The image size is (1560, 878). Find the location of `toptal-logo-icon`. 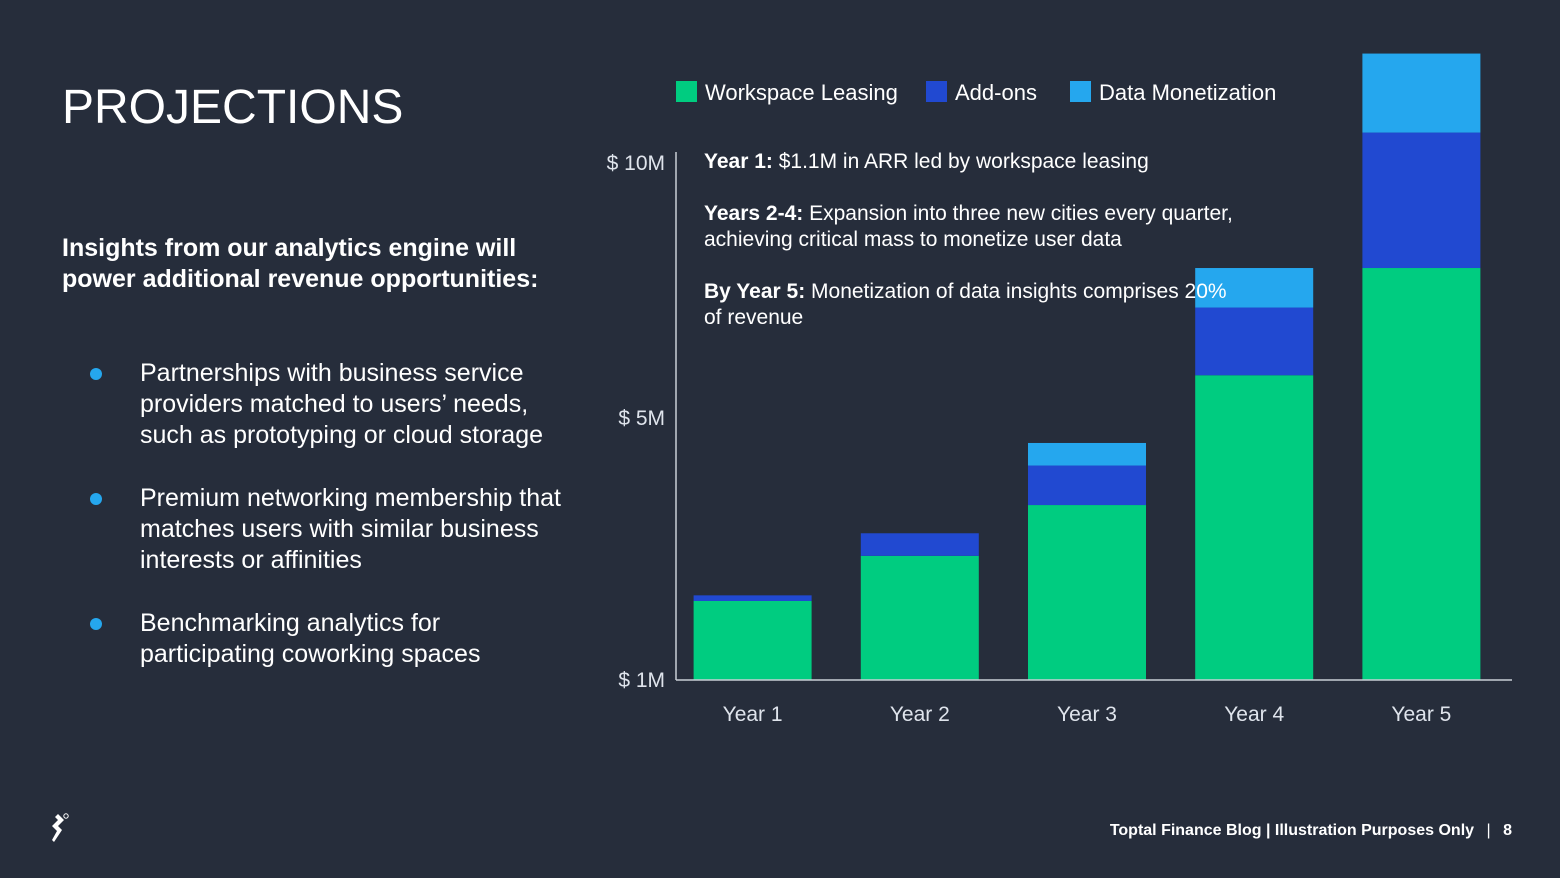

toptal-logo-icon is located at coordinates (58, 830).